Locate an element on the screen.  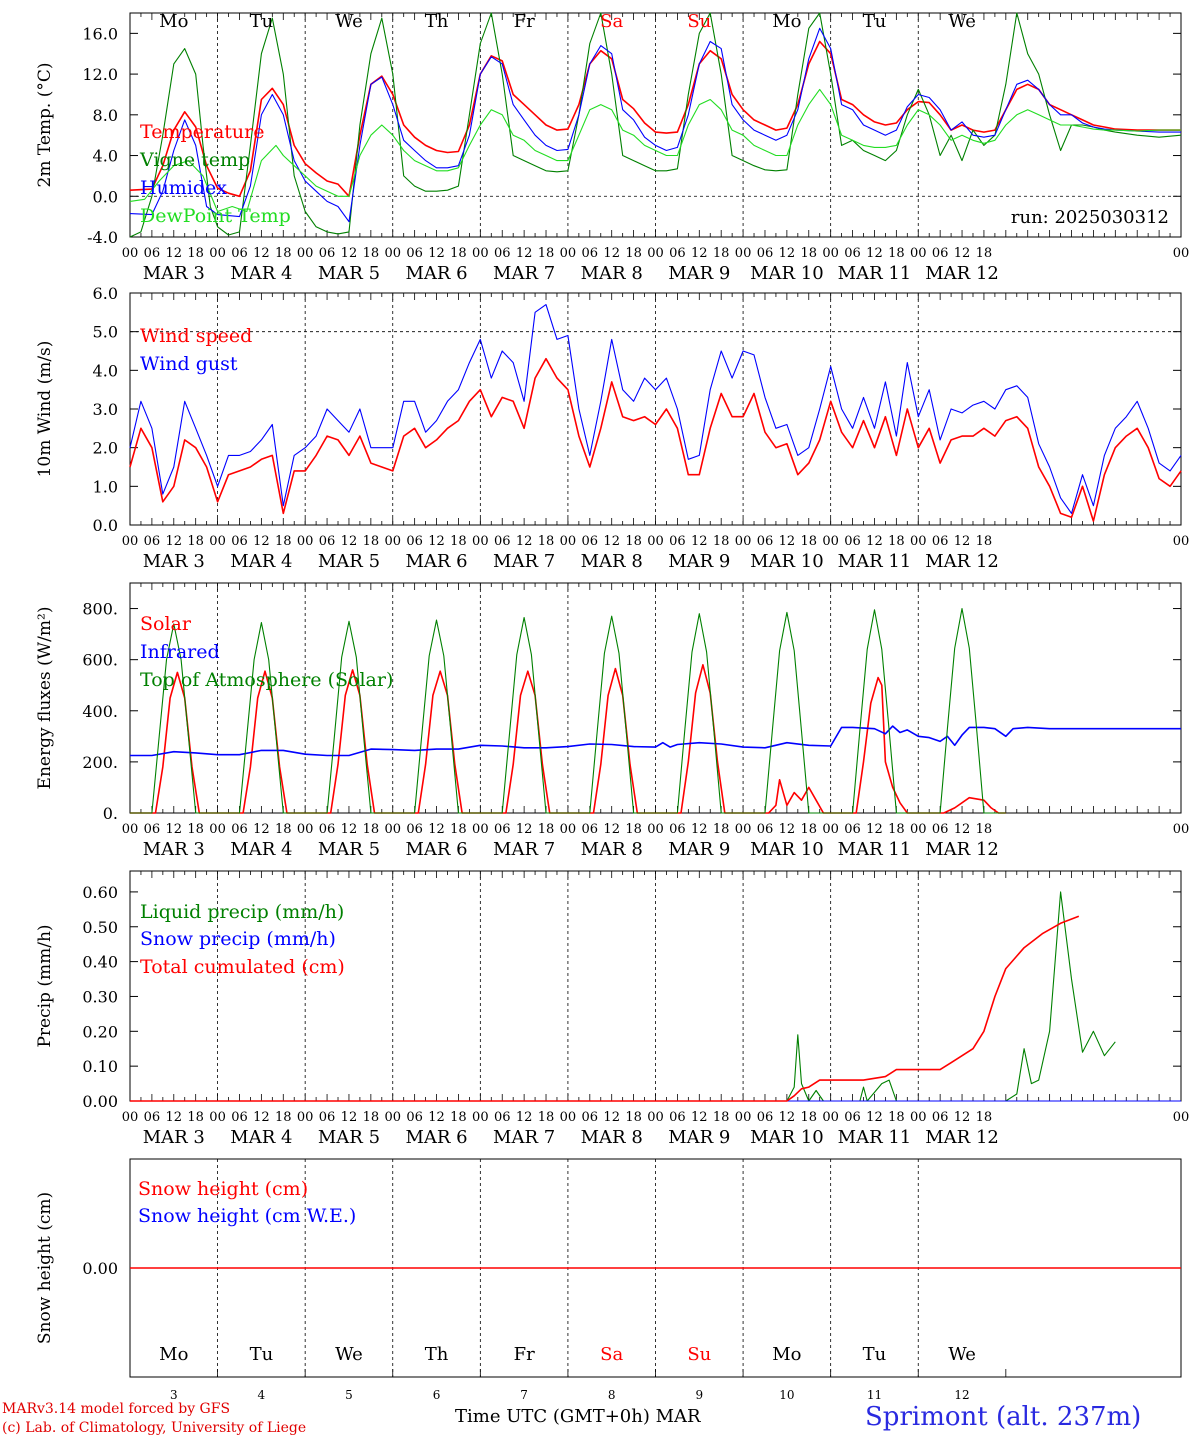
y-tick-label: 4.0 is located at coordinates (105, 156).